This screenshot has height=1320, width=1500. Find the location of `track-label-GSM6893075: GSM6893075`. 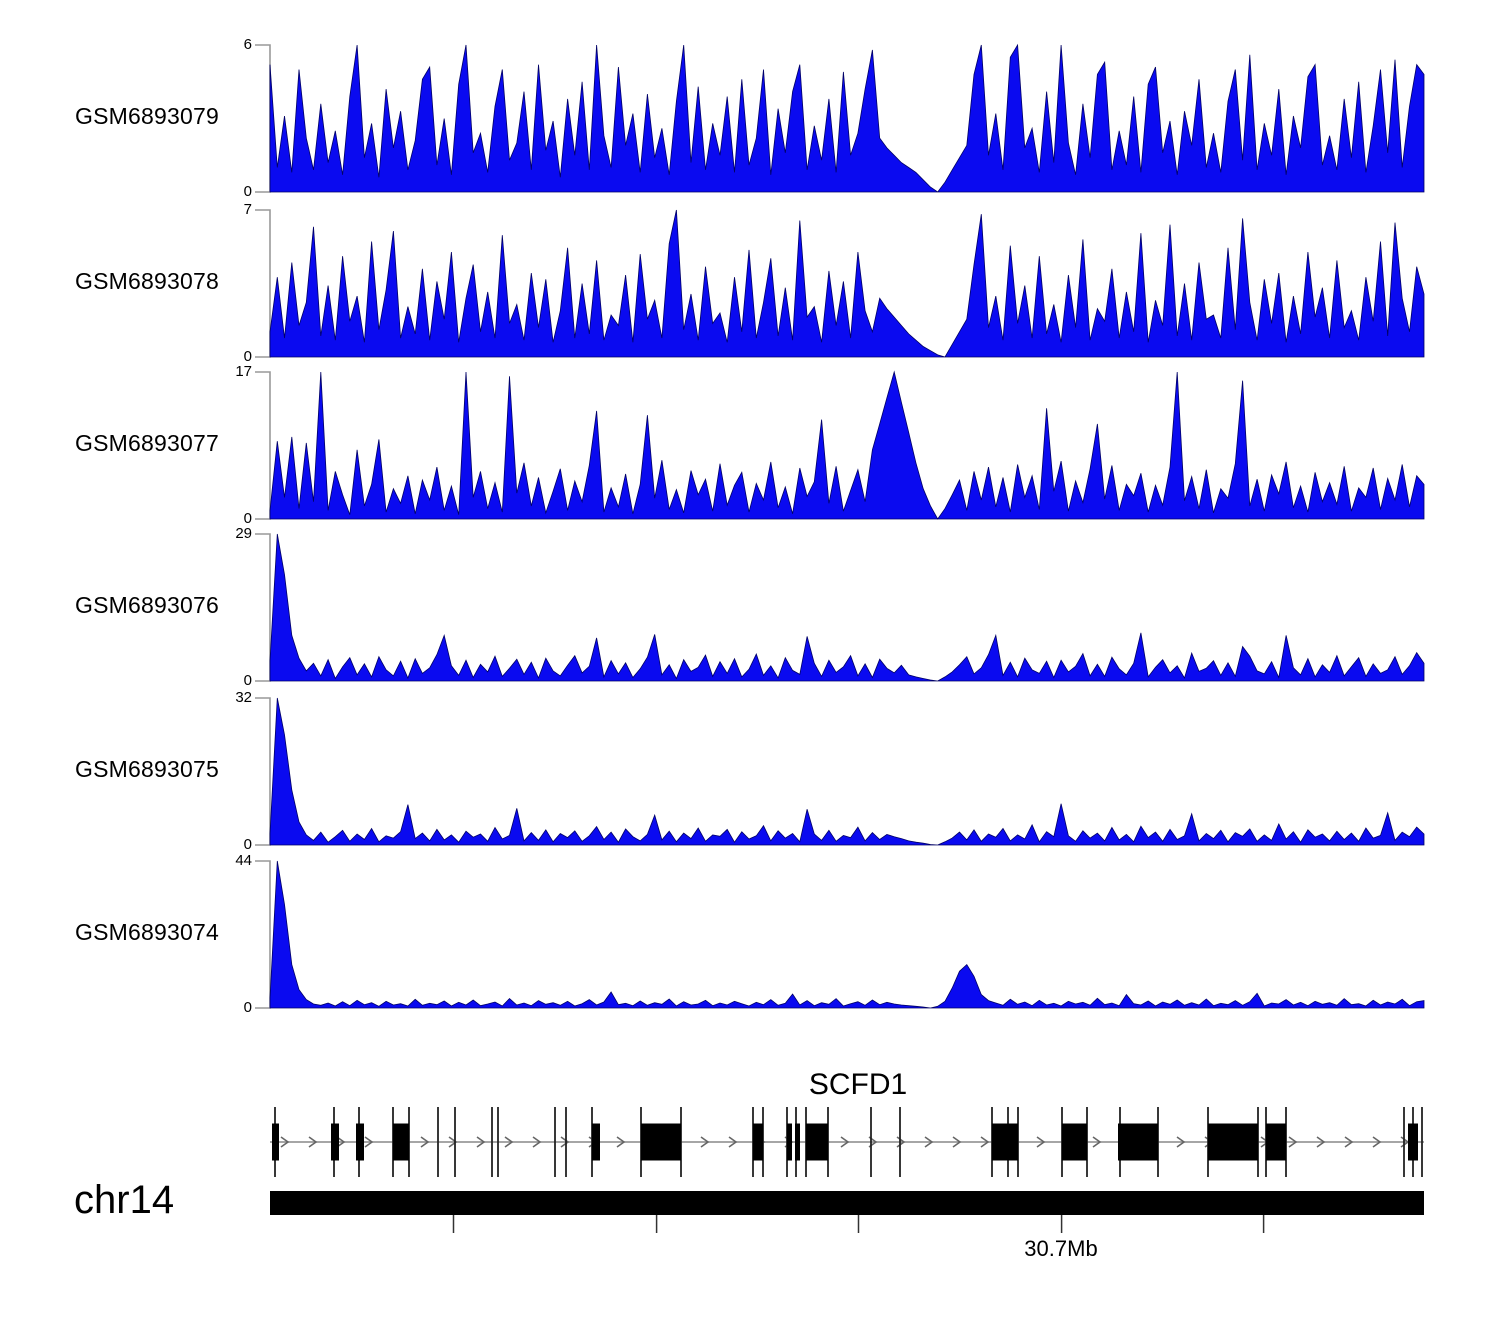

track-label-GSM6893075: GSM6893075 is located at coordinates (147, 769).